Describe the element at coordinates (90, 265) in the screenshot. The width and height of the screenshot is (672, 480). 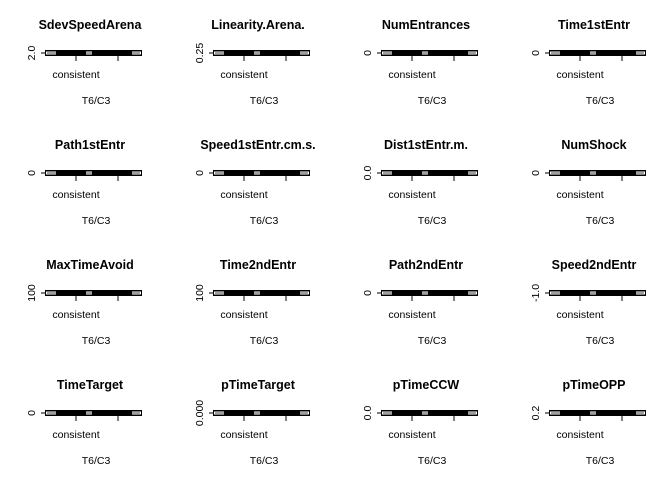
I see `panel-title: MaxTimeAvoid` at that location.